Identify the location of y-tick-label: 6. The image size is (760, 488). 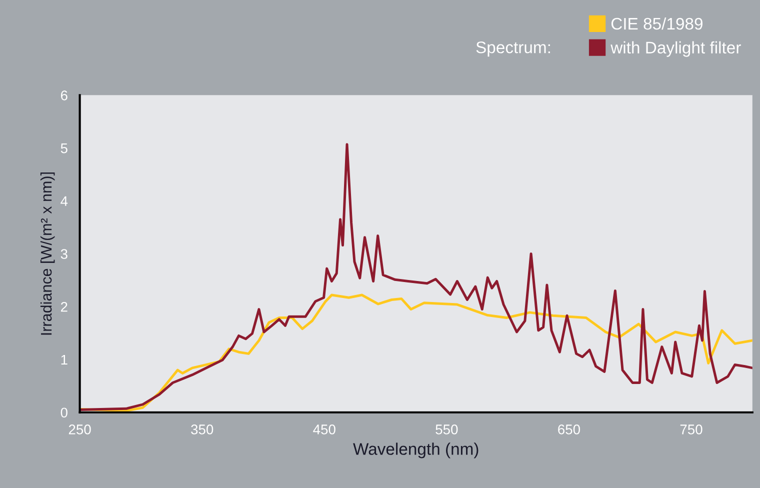
(64, 95).